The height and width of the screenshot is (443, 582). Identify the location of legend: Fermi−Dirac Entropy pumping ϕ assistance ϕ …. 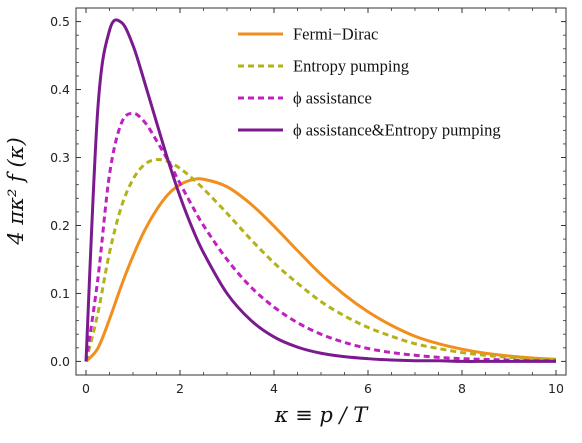
(369, 82).